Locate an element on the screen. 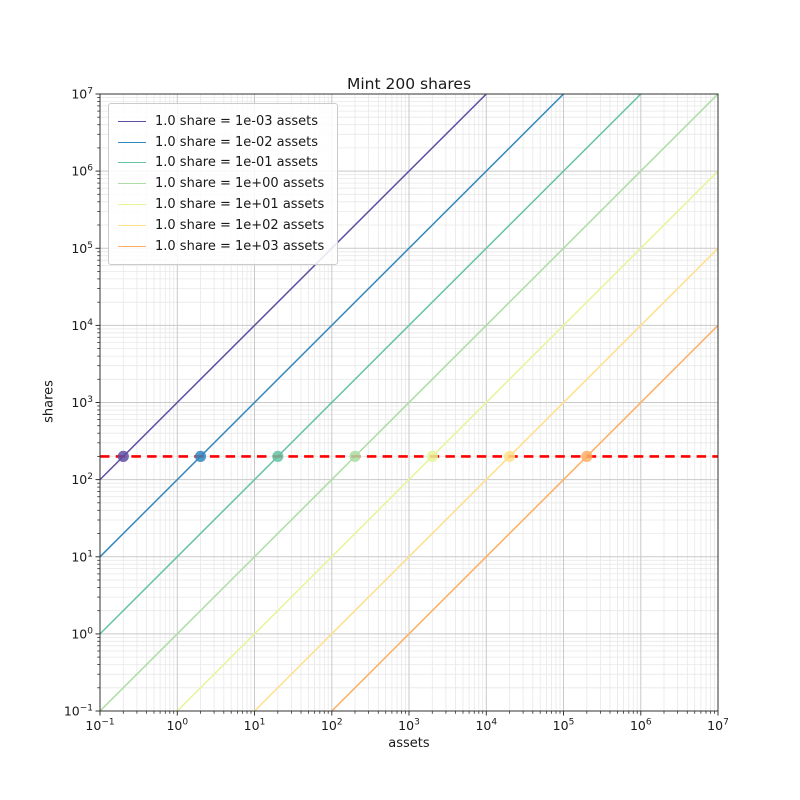  y-axis-label: shares is located at coordinates (49, 401).